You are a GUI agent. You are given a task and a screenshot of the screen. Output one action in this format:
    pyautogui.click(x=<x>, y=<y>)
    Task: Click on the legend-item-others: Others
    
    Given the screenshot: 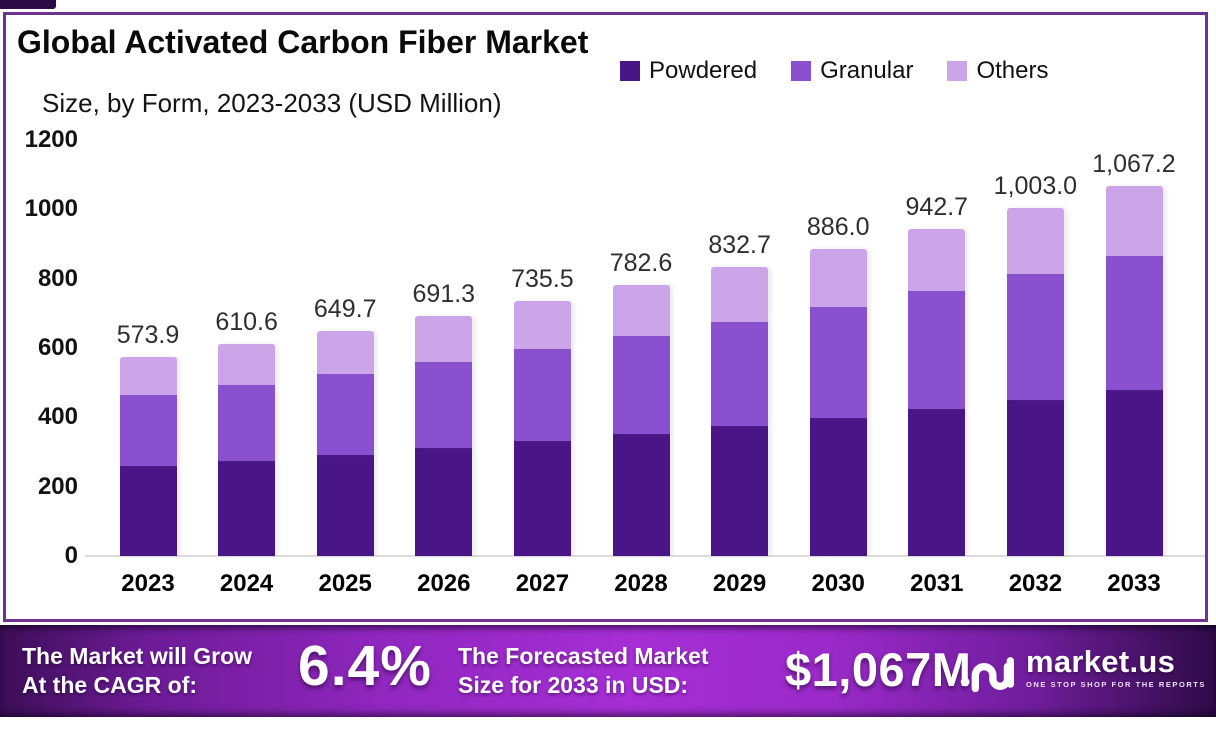 What is the action you would take?
    pyautogui.click(x=997, y=71)
    